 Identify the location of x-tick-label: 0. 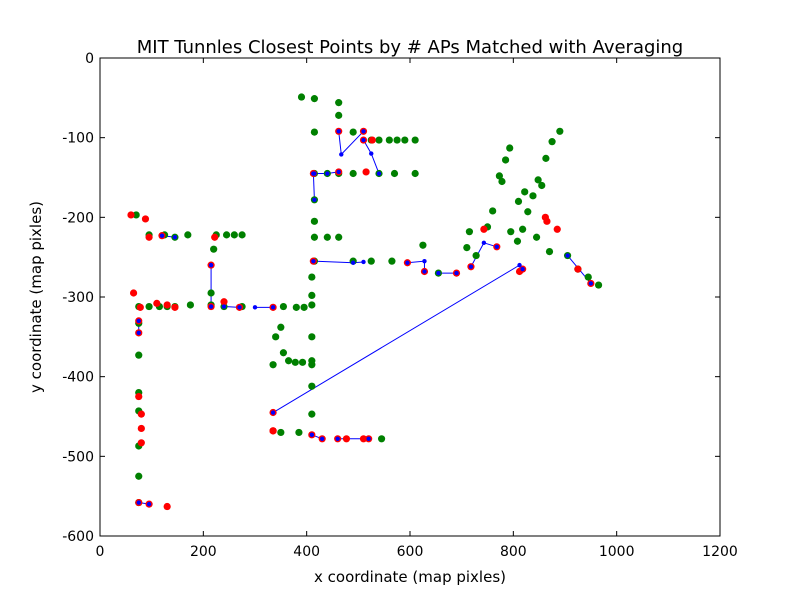
(100, 552).